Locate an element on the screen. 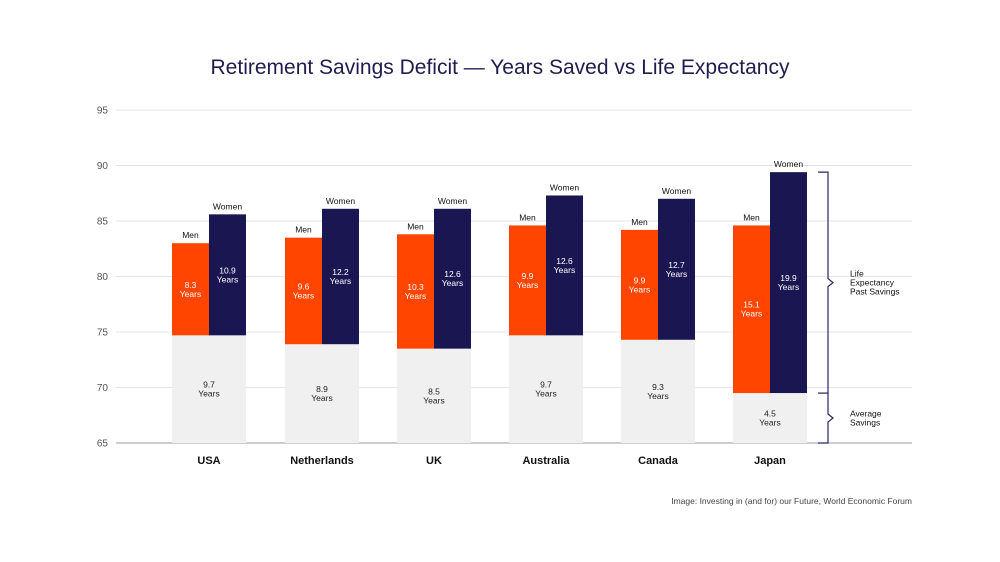  average-savings-bracket-label: Average Savings is located at coordinates (866, 418).